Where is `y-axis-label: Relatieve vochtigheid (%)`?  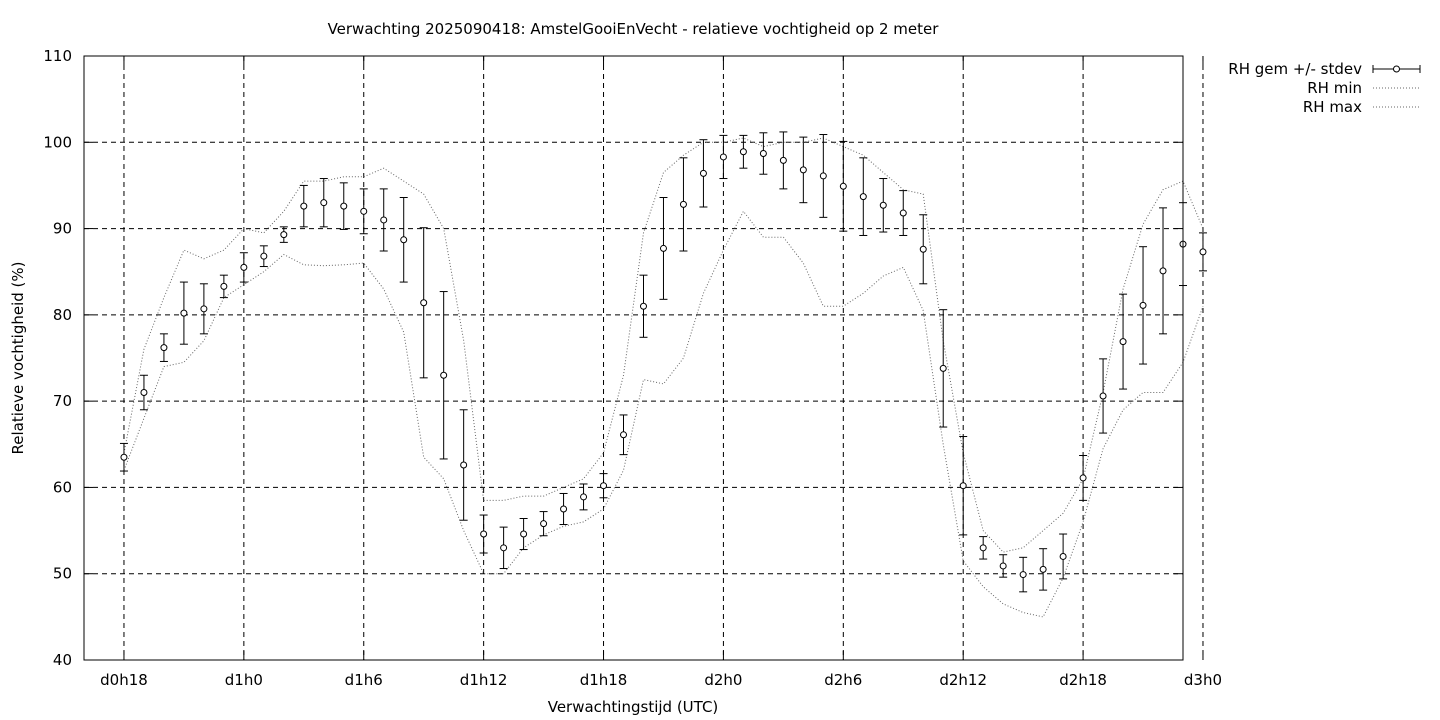
y-axis-label: Relatieve vochtigheid (%) is located at coordinates (18, 357).